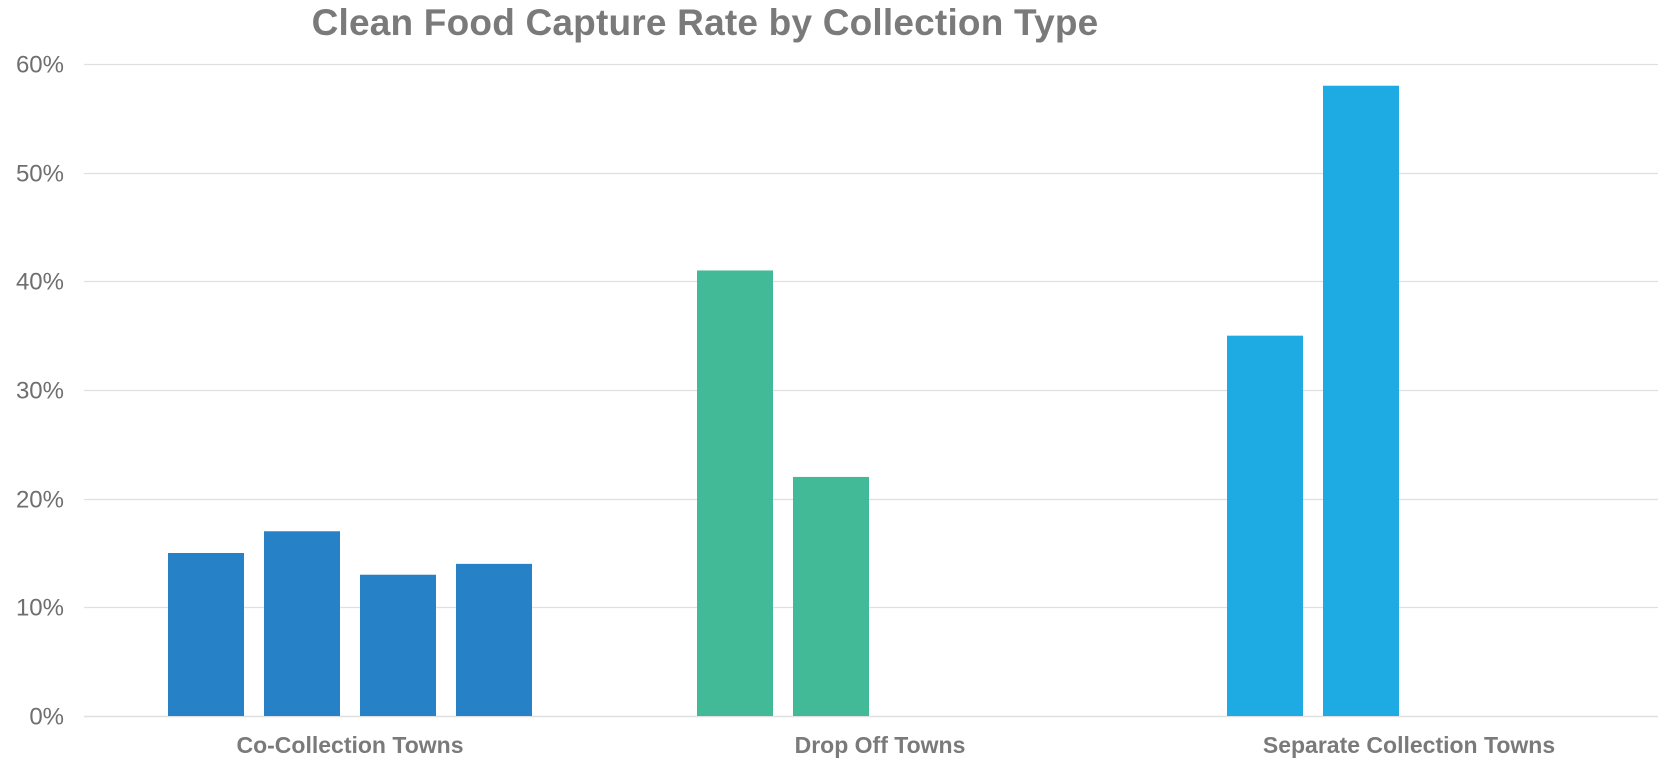 The image size is (1658, 764). I want to click on x-category-label: Separate Collection Towns, so click(1409, 745).